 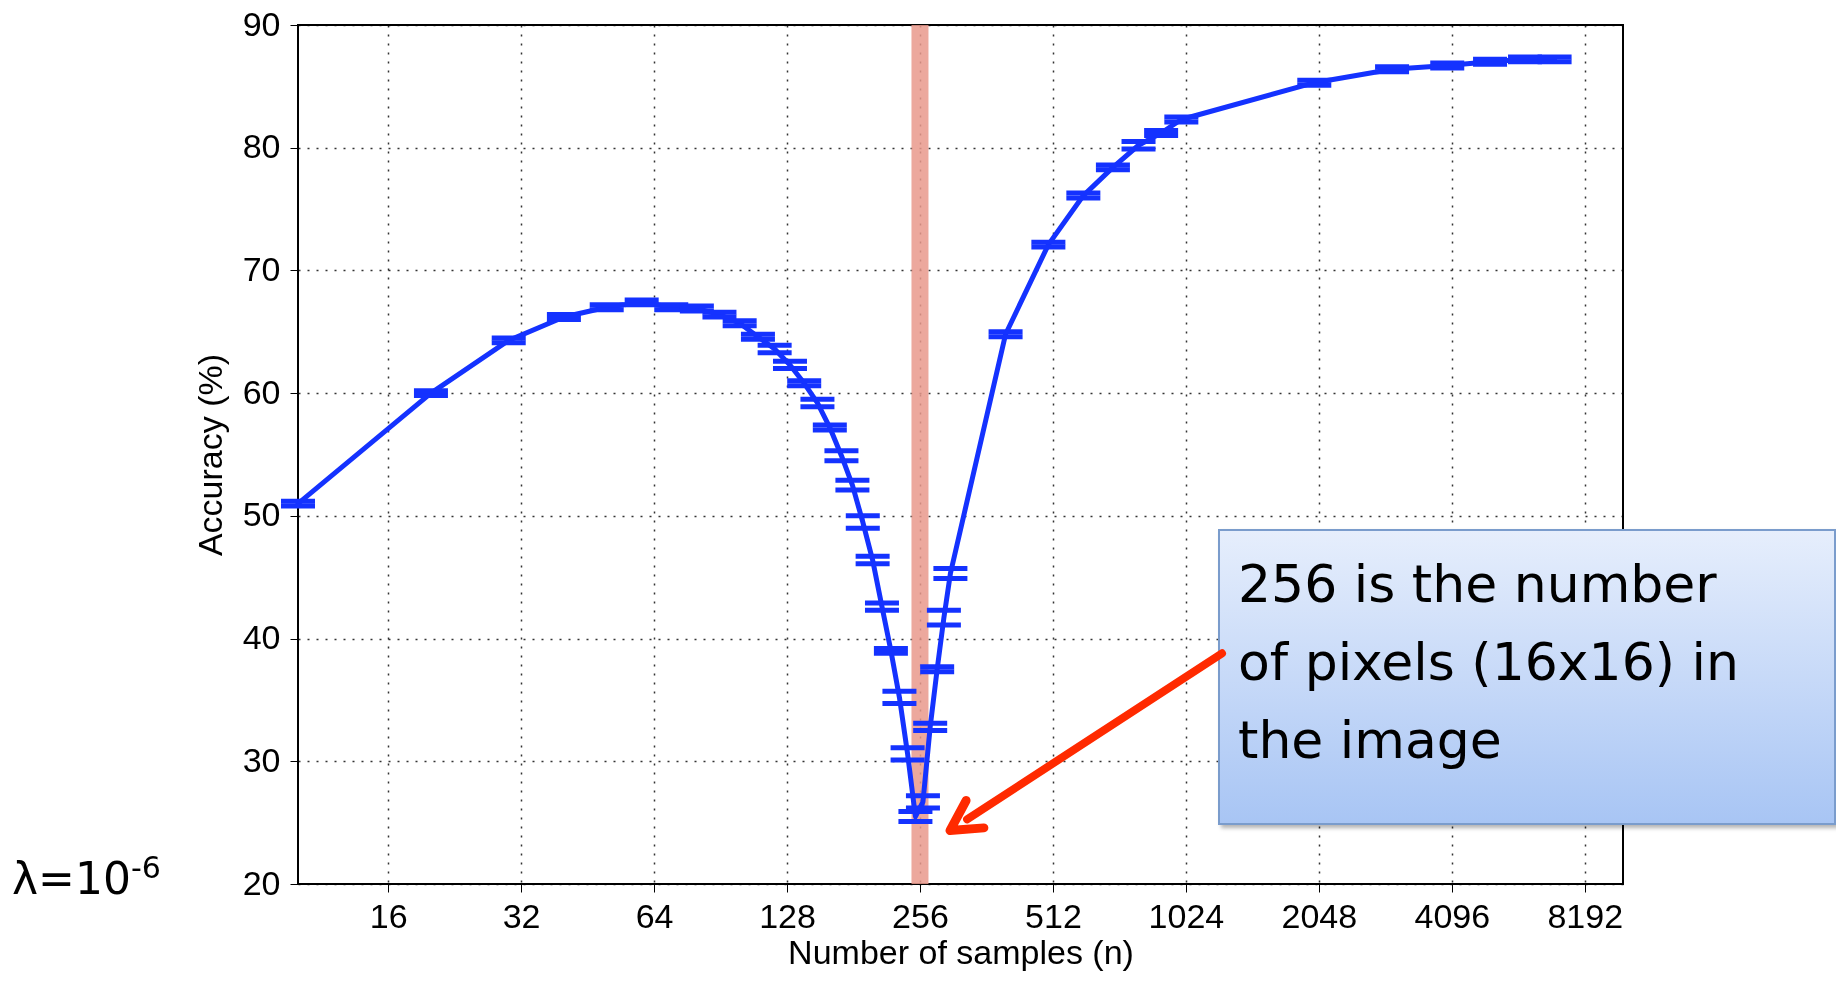 I want to click on y-tick-label: 60, so click(x=261, y=391).